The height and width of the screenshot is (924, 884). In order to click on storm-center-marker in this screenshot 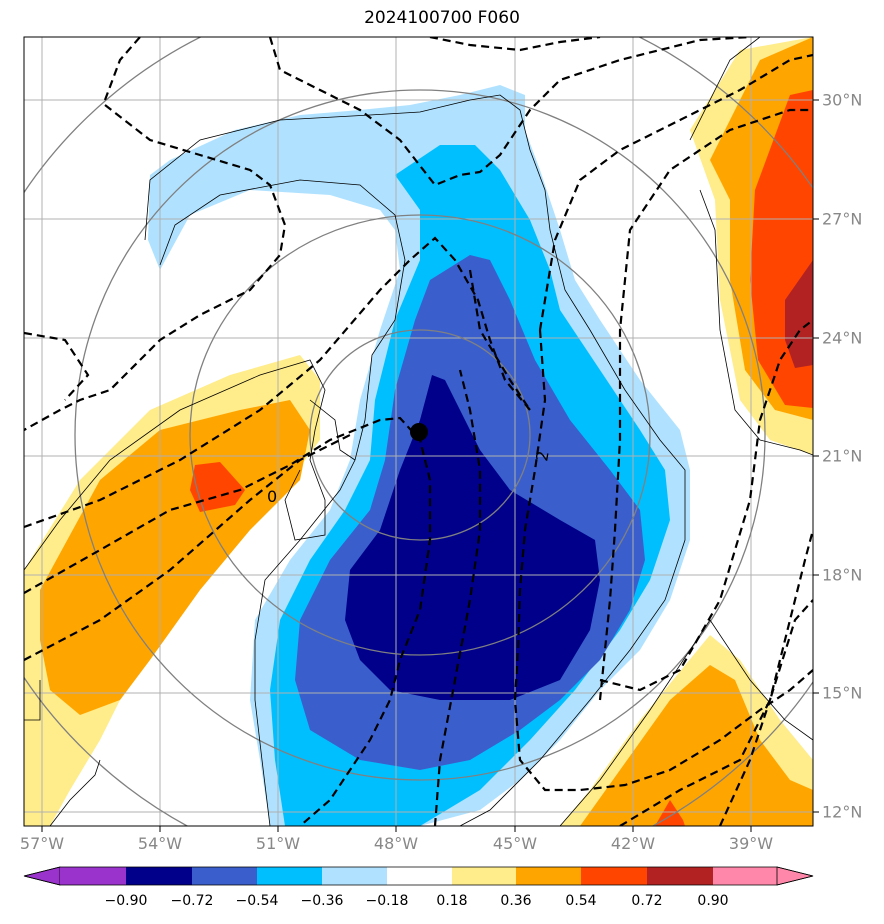, I will do `click(419, 432)`.